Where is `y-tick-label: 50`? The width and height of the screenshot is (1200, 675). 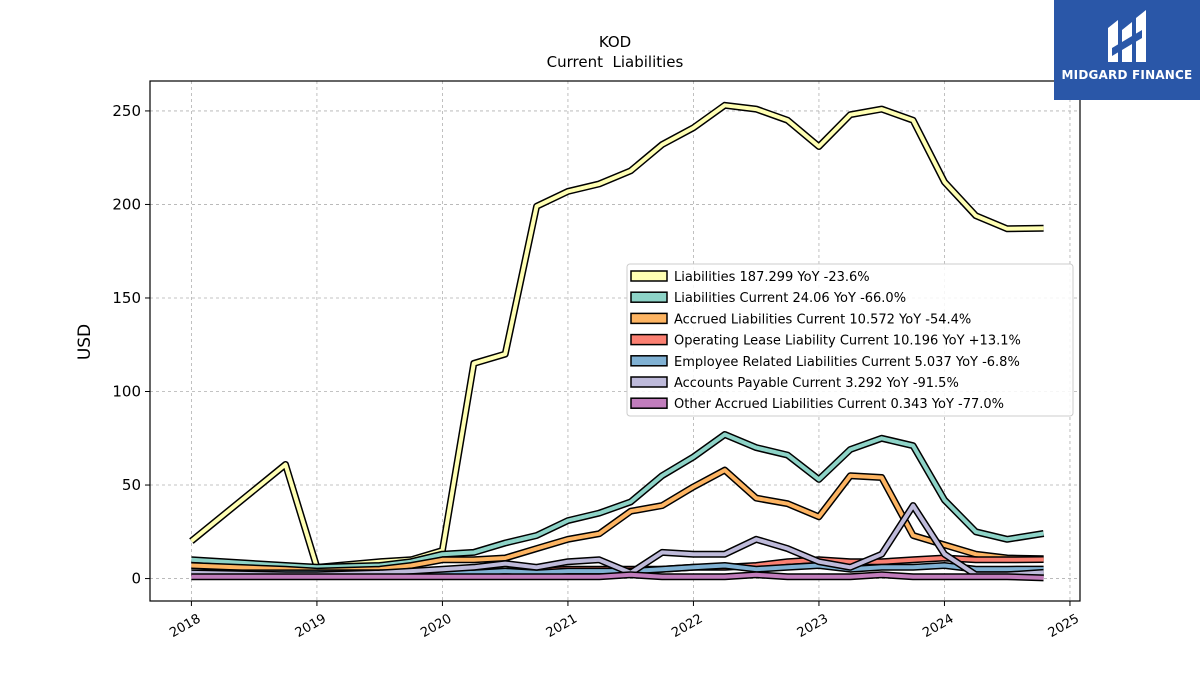
y-tick-label: 50 is located at coordinates (131, 485).